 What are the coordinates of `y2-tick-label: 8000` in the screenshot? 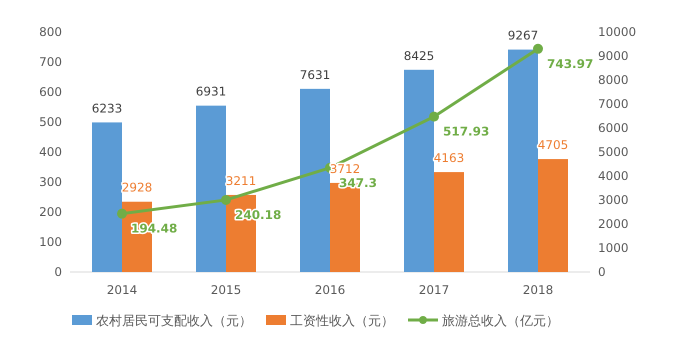 It's located at (613, 80).